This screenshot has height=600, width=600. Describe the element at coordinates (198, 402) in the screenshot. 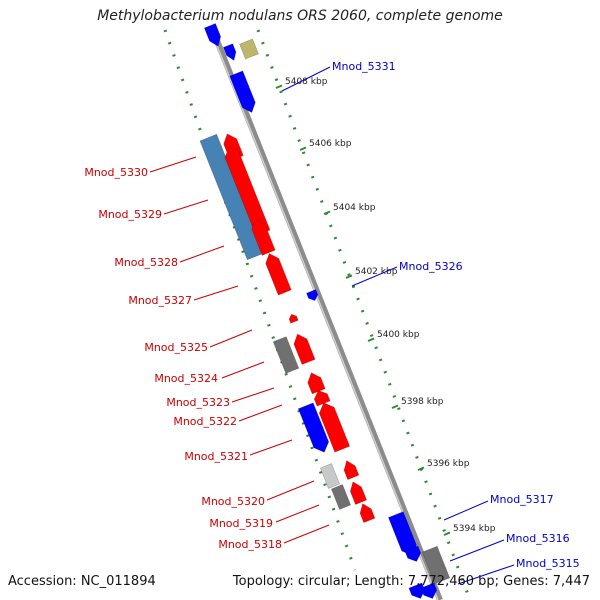

I see `gene-label-left-6: Mnod_5323` at that location.